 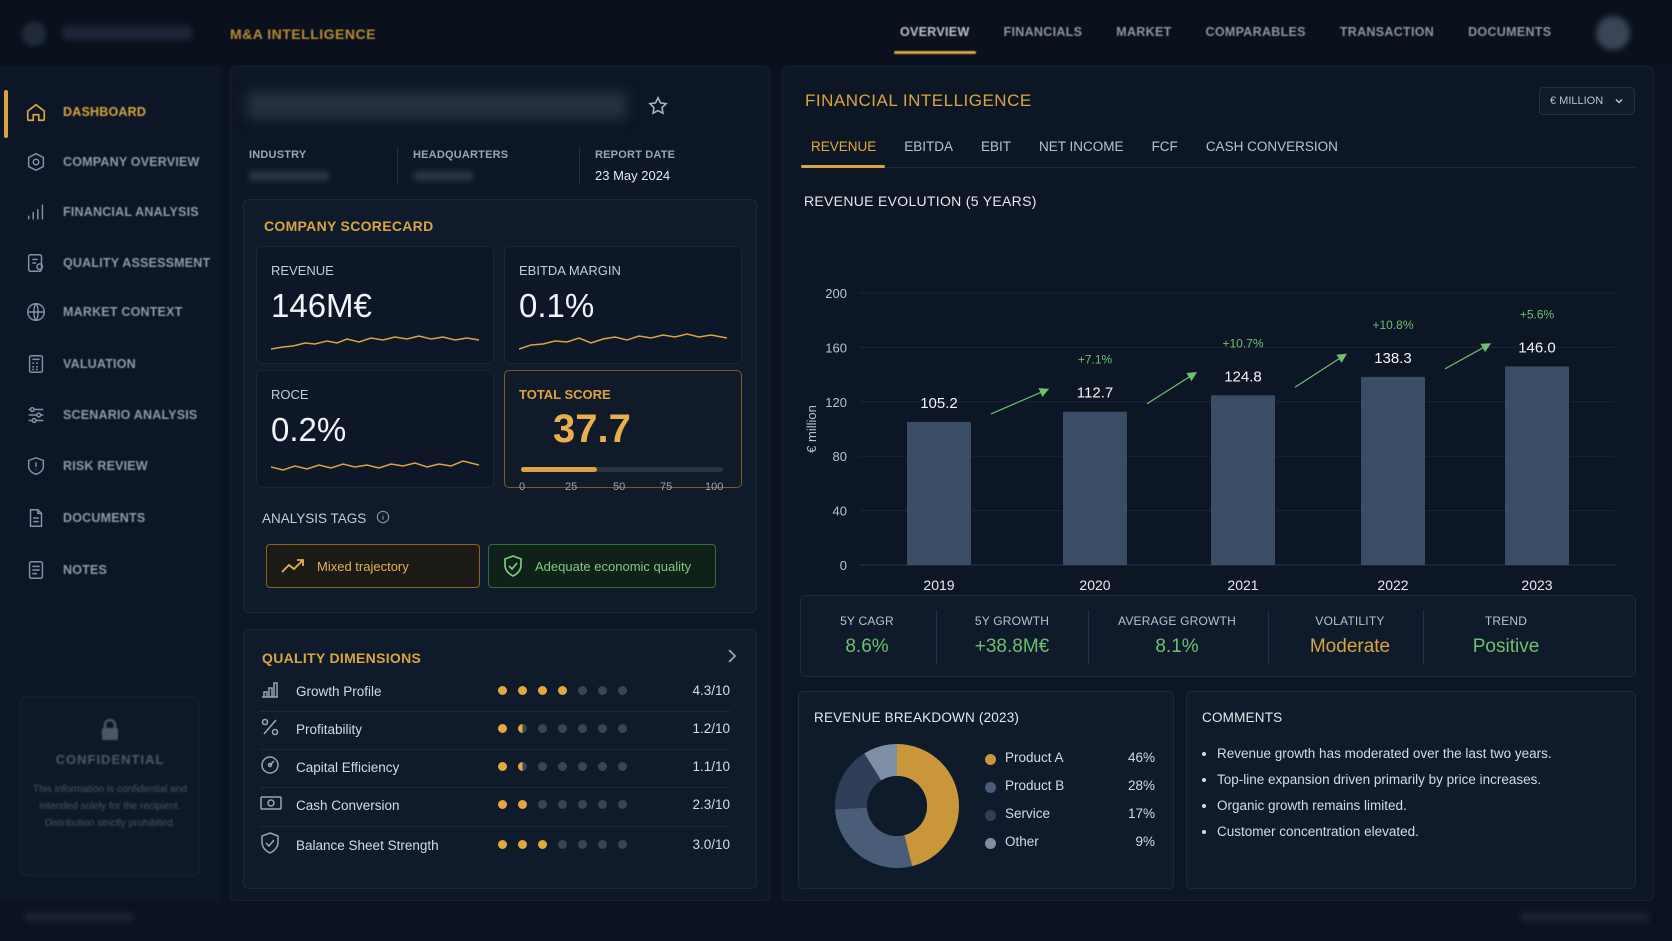 I want to click on tab-ebit: EBIT, so click(x=996, y=146).